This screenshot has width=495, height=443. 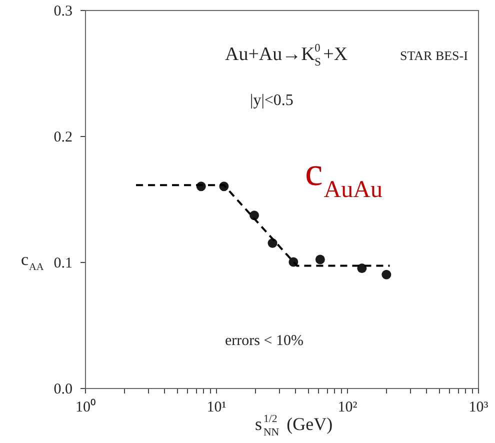 I want to click on x-tick-label: 10², so click(x=348, y=408).